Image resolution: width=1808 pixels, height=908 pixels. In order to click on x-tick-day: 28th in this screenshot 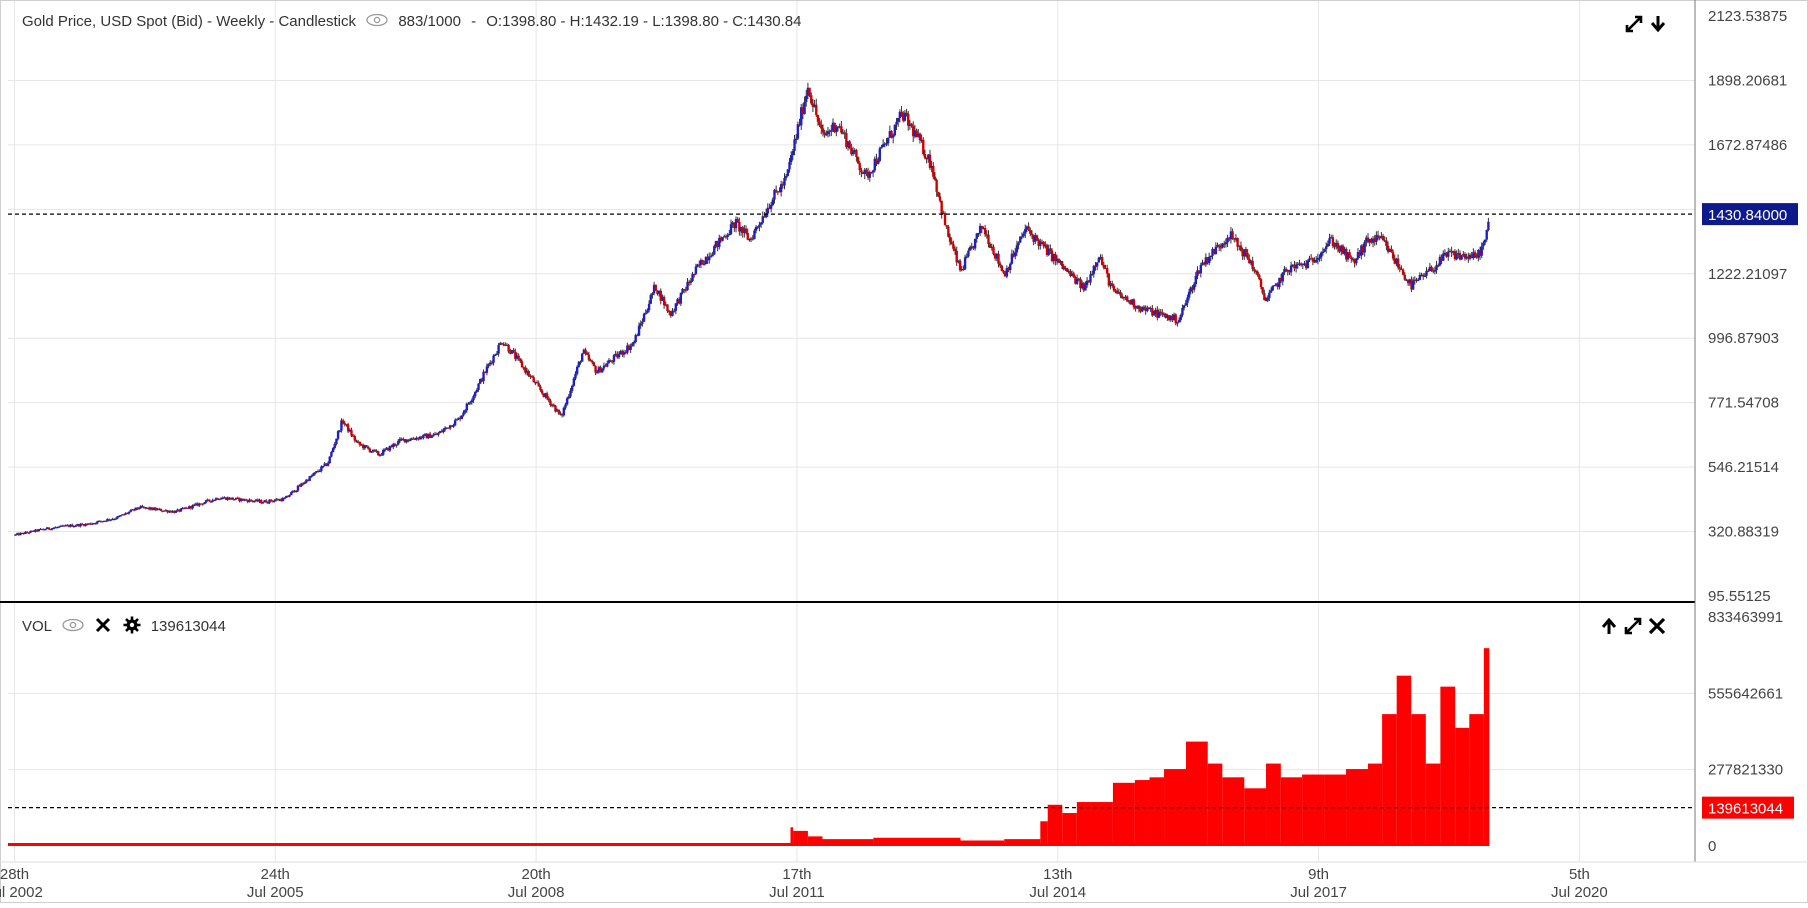, I will do `click(14, 874)`.